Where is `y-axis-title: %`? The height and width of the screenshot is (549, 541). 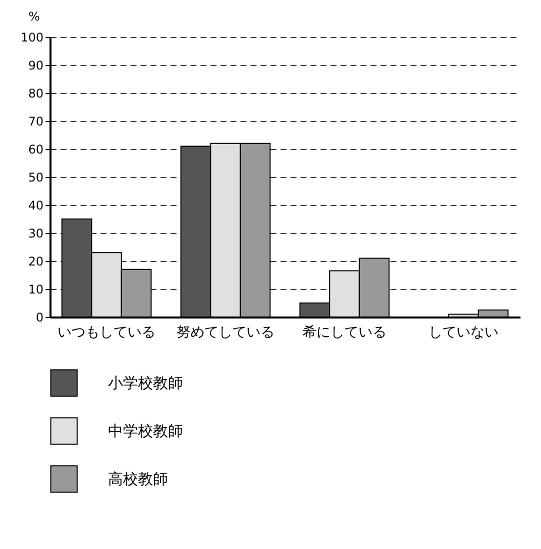 y-axis-title: % is located at coordinates (34, 17).